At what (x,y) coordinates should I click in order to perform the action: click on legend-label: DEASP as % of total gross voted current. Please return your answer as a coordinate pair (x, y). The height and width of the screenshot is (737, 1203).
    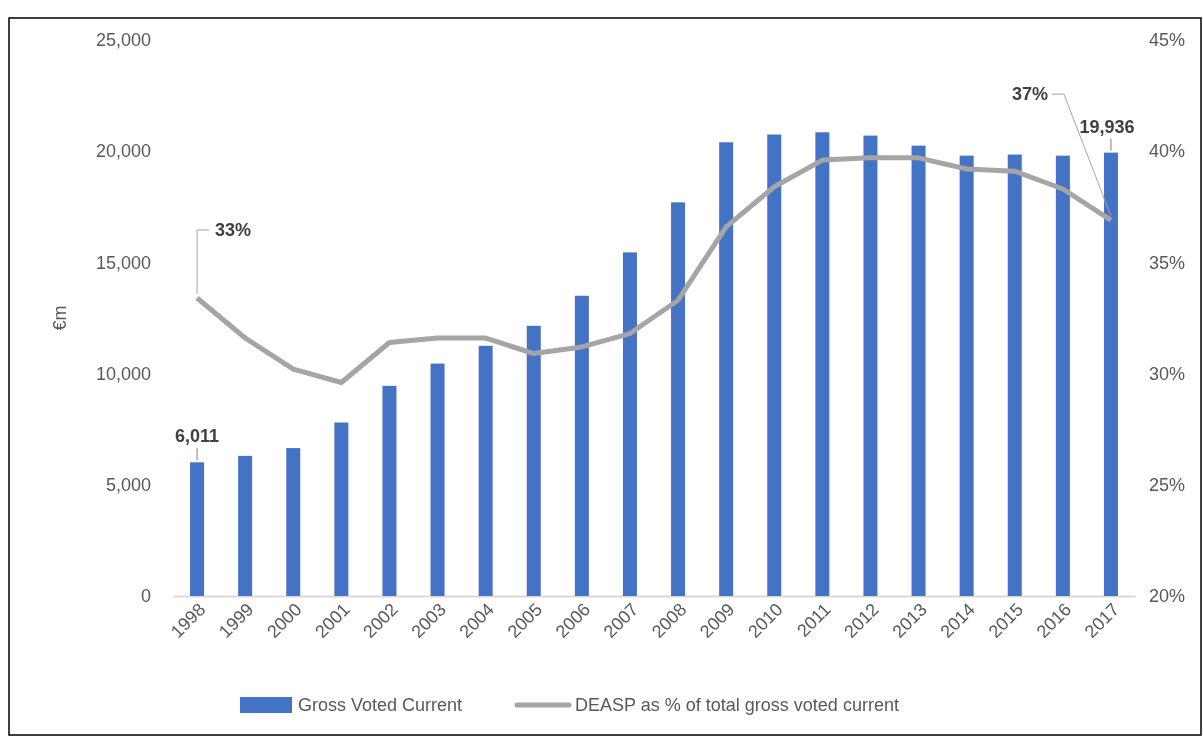
    Looking at the image, I should click on (737, 705).